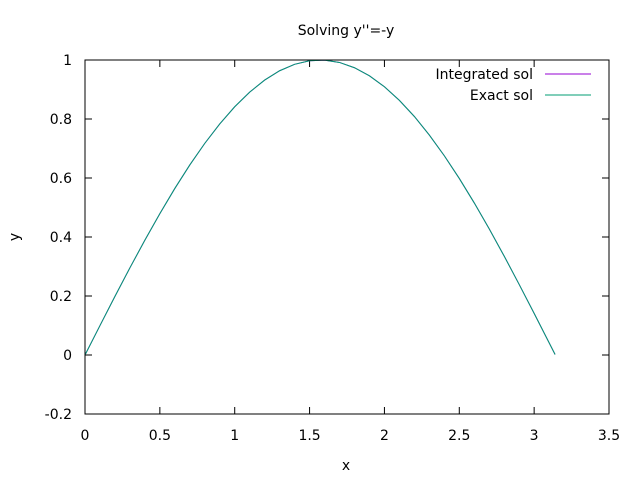 Image resolution: width=640 pixels, height=480 pixels. What do you see at coordinates (160, 436) in the screenshot?
I see `x-tick-label: 0.5` at bounding box center [160, 436].